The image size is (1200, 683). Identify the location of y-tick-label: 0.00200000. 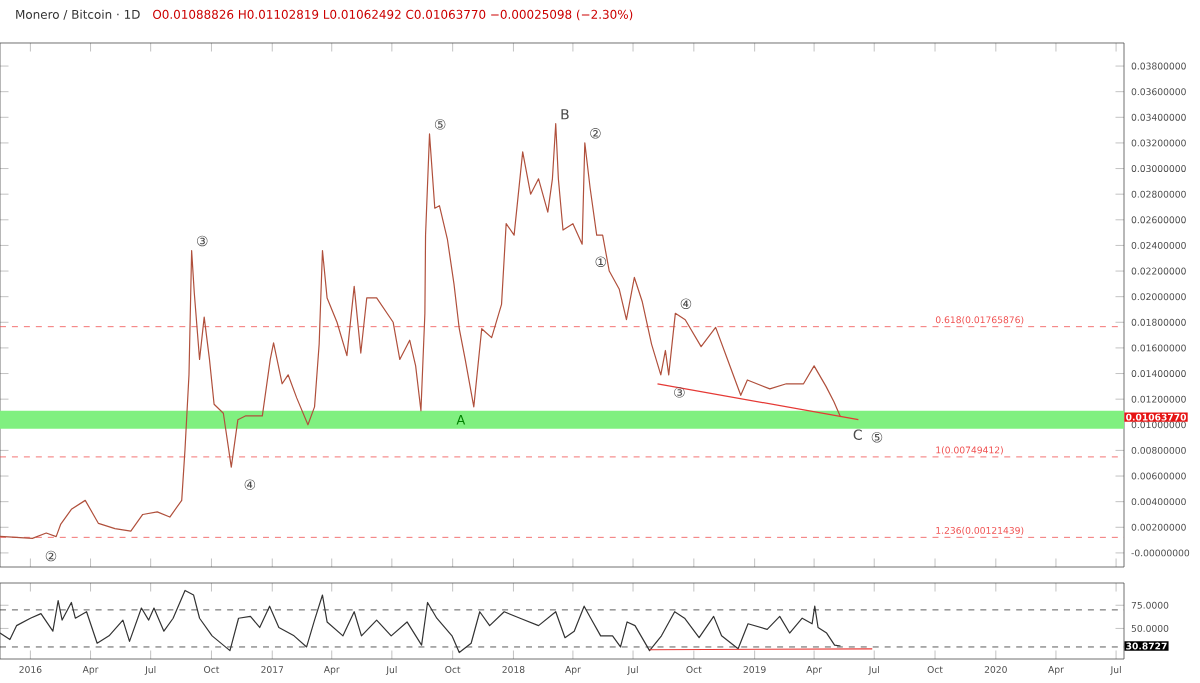
(1158, 527).